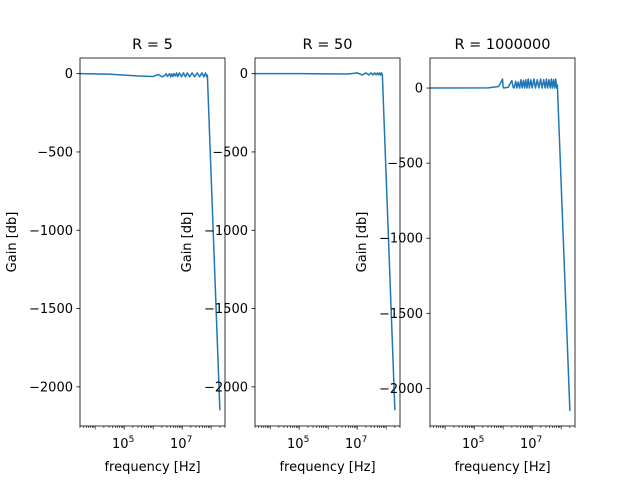  Describe the element at coordinates (502, 45) in the screenshot. I see `chart-title: R = 1000000` at that location.